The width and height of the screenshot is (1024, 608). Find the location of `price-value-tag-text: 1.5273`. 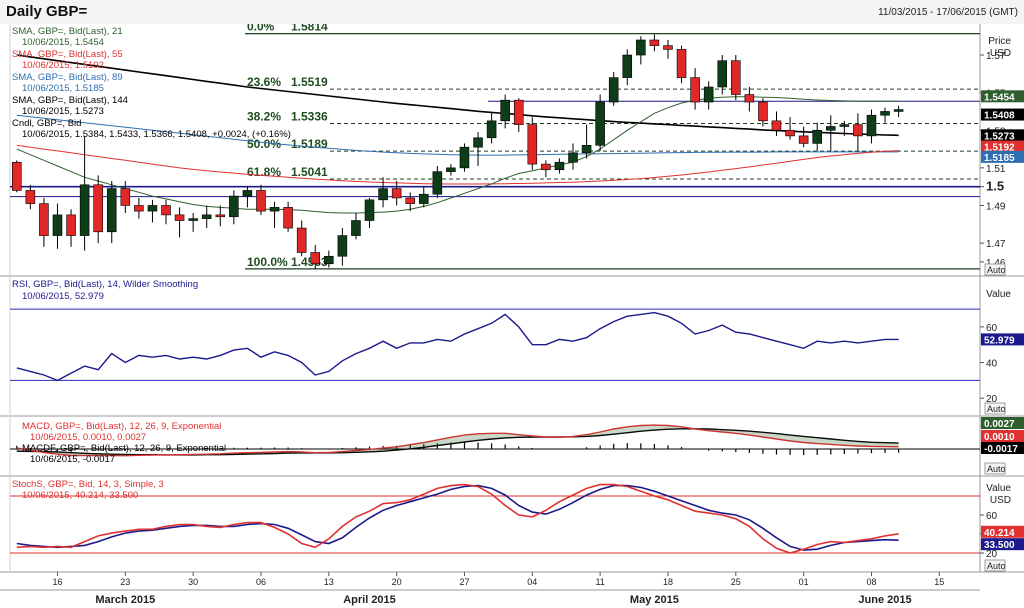

price-value-tag-text: 1.5273 is located at coordinates (999, 136).